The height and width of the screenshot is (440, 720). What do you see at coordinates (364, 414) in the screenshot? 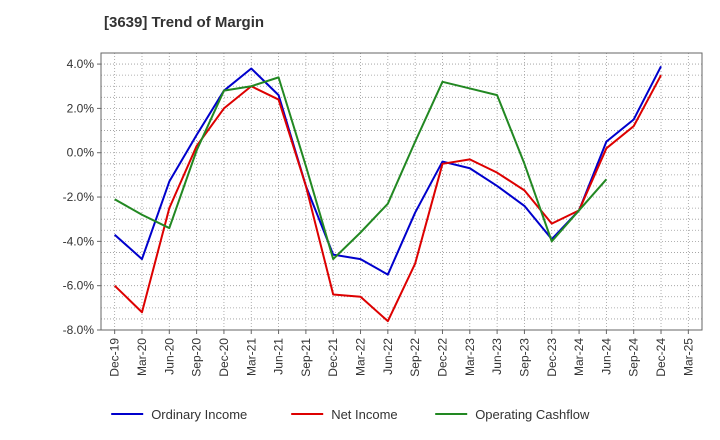
I see `legend-label-net-income: Net Income` at bounding box center [364, 414].